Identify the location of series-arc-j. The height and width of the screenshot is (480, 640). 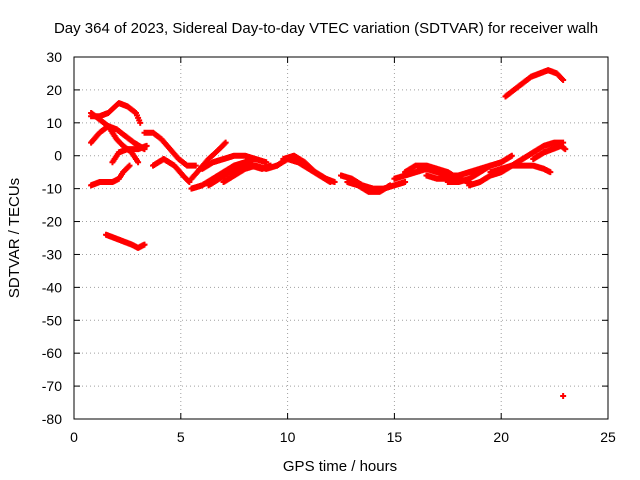
(223, 174).